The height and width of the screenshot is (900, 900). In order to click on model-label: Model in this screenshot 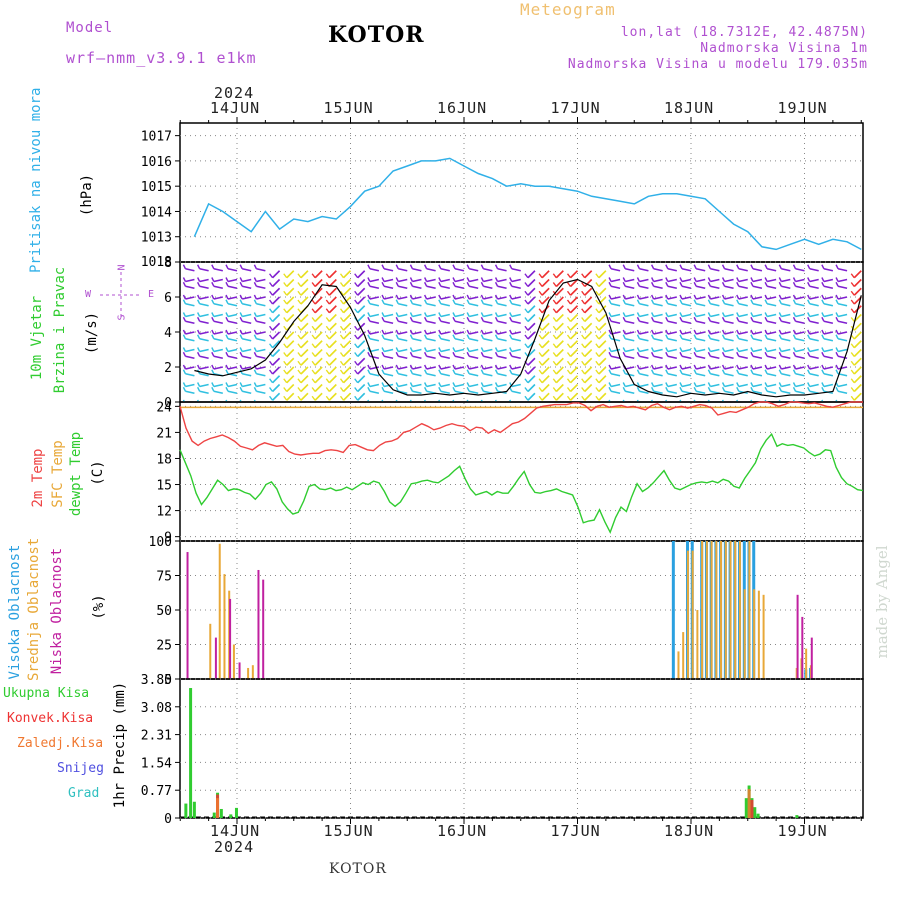, I will do `click(90, 28)`.